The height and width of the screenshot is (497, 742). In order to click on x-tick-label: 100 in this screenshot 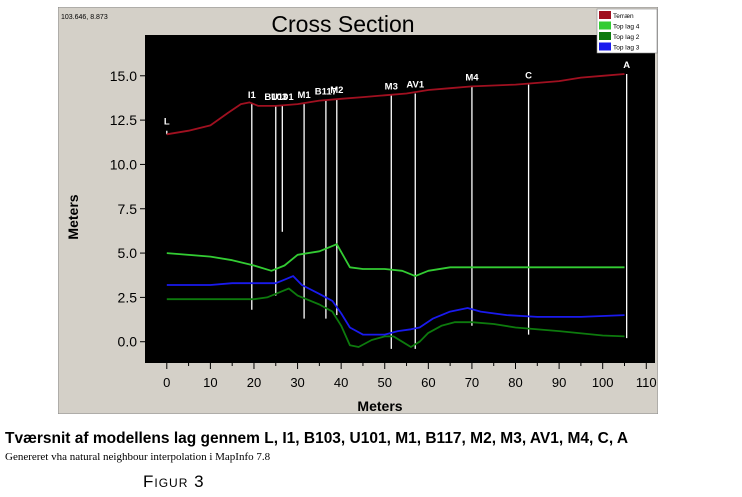, I will do `click(603, 382)`.